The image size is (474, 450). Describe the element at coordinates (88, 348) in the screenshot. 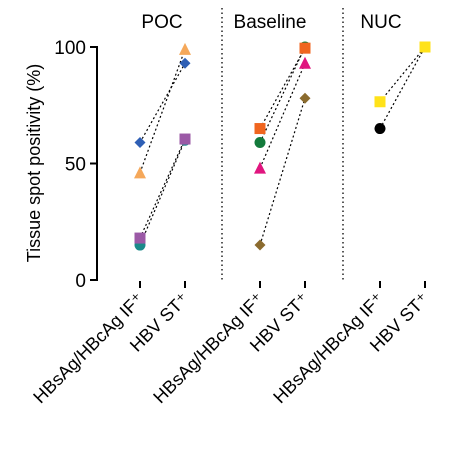

I see `x-tick-label: HBsAg/HBcAg IF⁺` at that location.